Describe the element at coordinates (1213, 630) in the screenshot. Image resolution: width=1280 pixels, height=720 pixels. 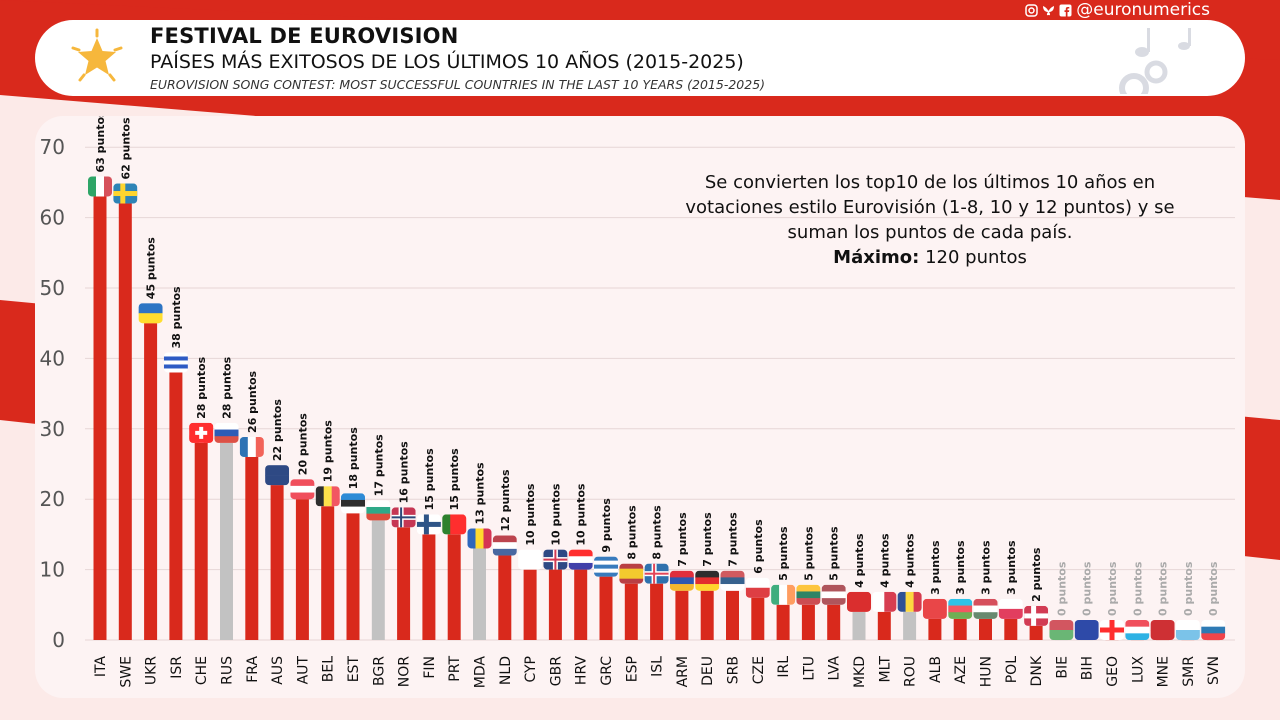
I see `flag-icon-svn` at that location.